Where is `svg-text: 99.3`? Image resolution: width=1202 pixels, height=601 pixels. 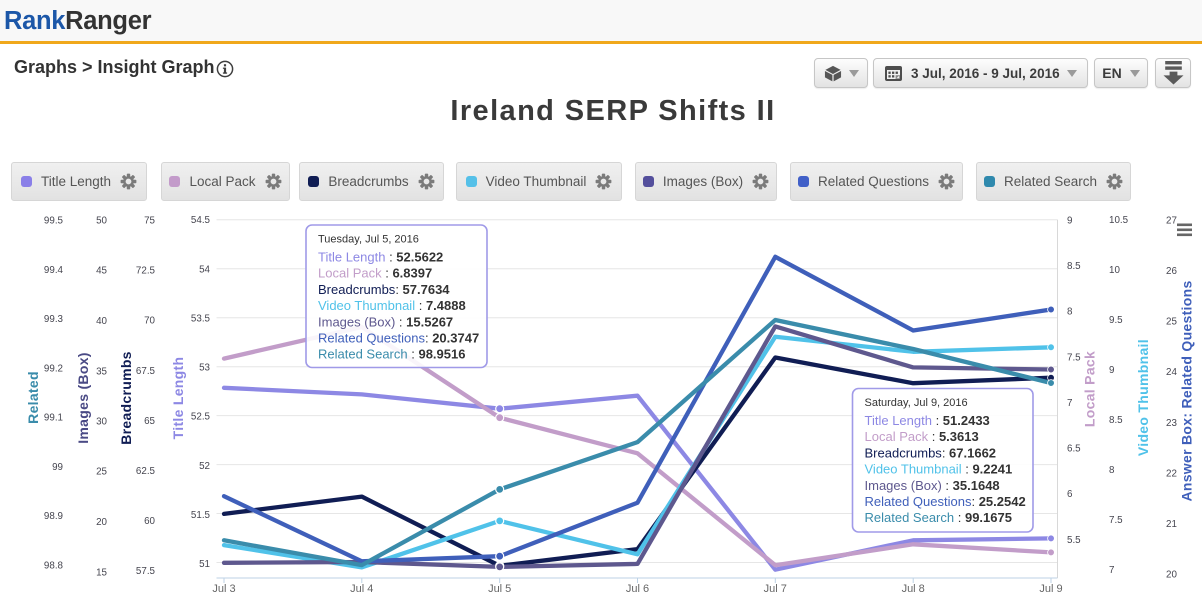 svg-text: 99.3 is located at coordinates (54, 319).